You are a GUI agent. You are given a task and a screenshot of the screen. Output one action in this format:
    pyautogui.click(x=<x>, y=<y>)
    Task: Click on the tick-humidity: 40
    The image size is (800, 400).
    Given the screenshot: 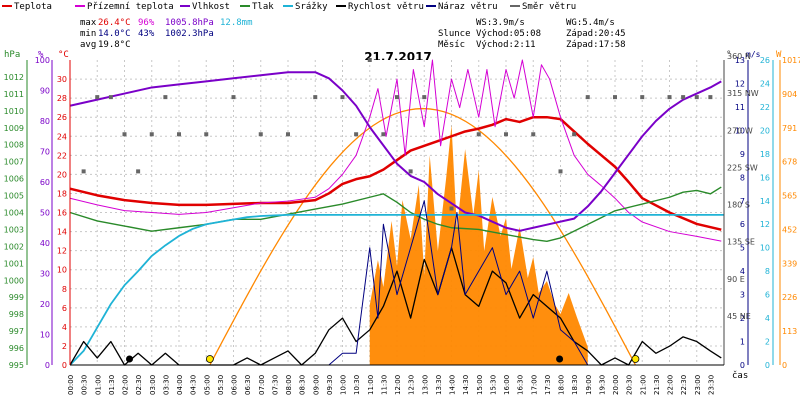 What is the action you would take?
    pyautogui.click(x=45, y=243)
    